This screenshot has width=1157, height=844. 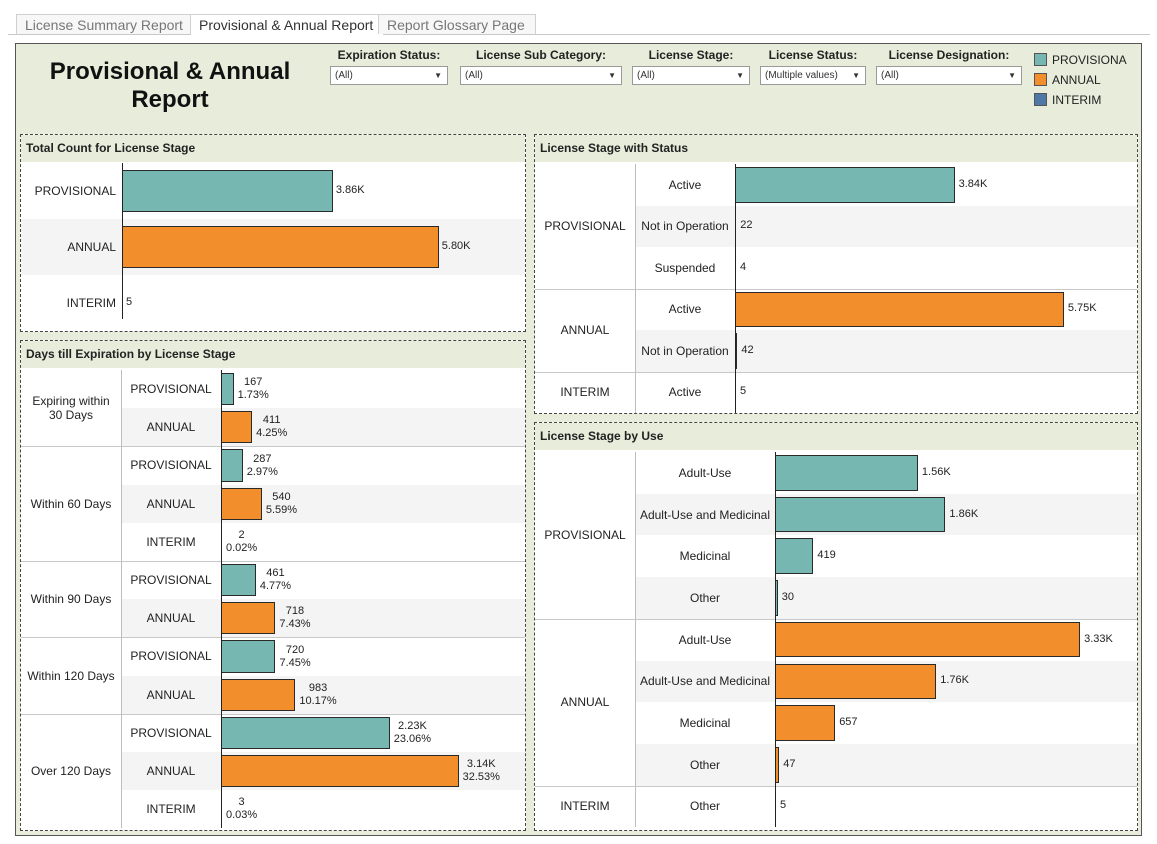 I want to click on filter-label-expiration-status: Expiration Status:, so click(x=389, y=55).